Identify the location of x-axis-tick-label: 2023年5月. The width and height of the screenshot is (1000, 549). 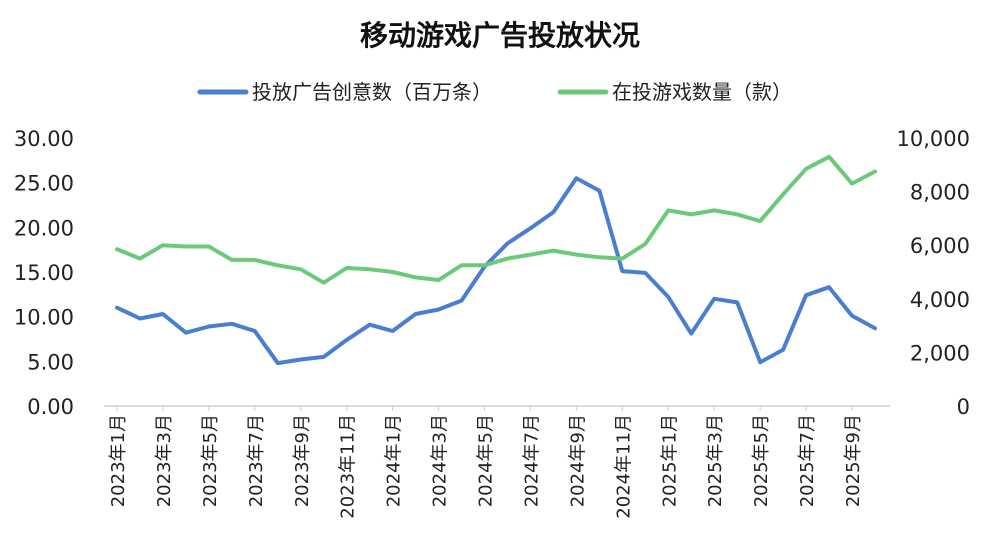
(210, 460).